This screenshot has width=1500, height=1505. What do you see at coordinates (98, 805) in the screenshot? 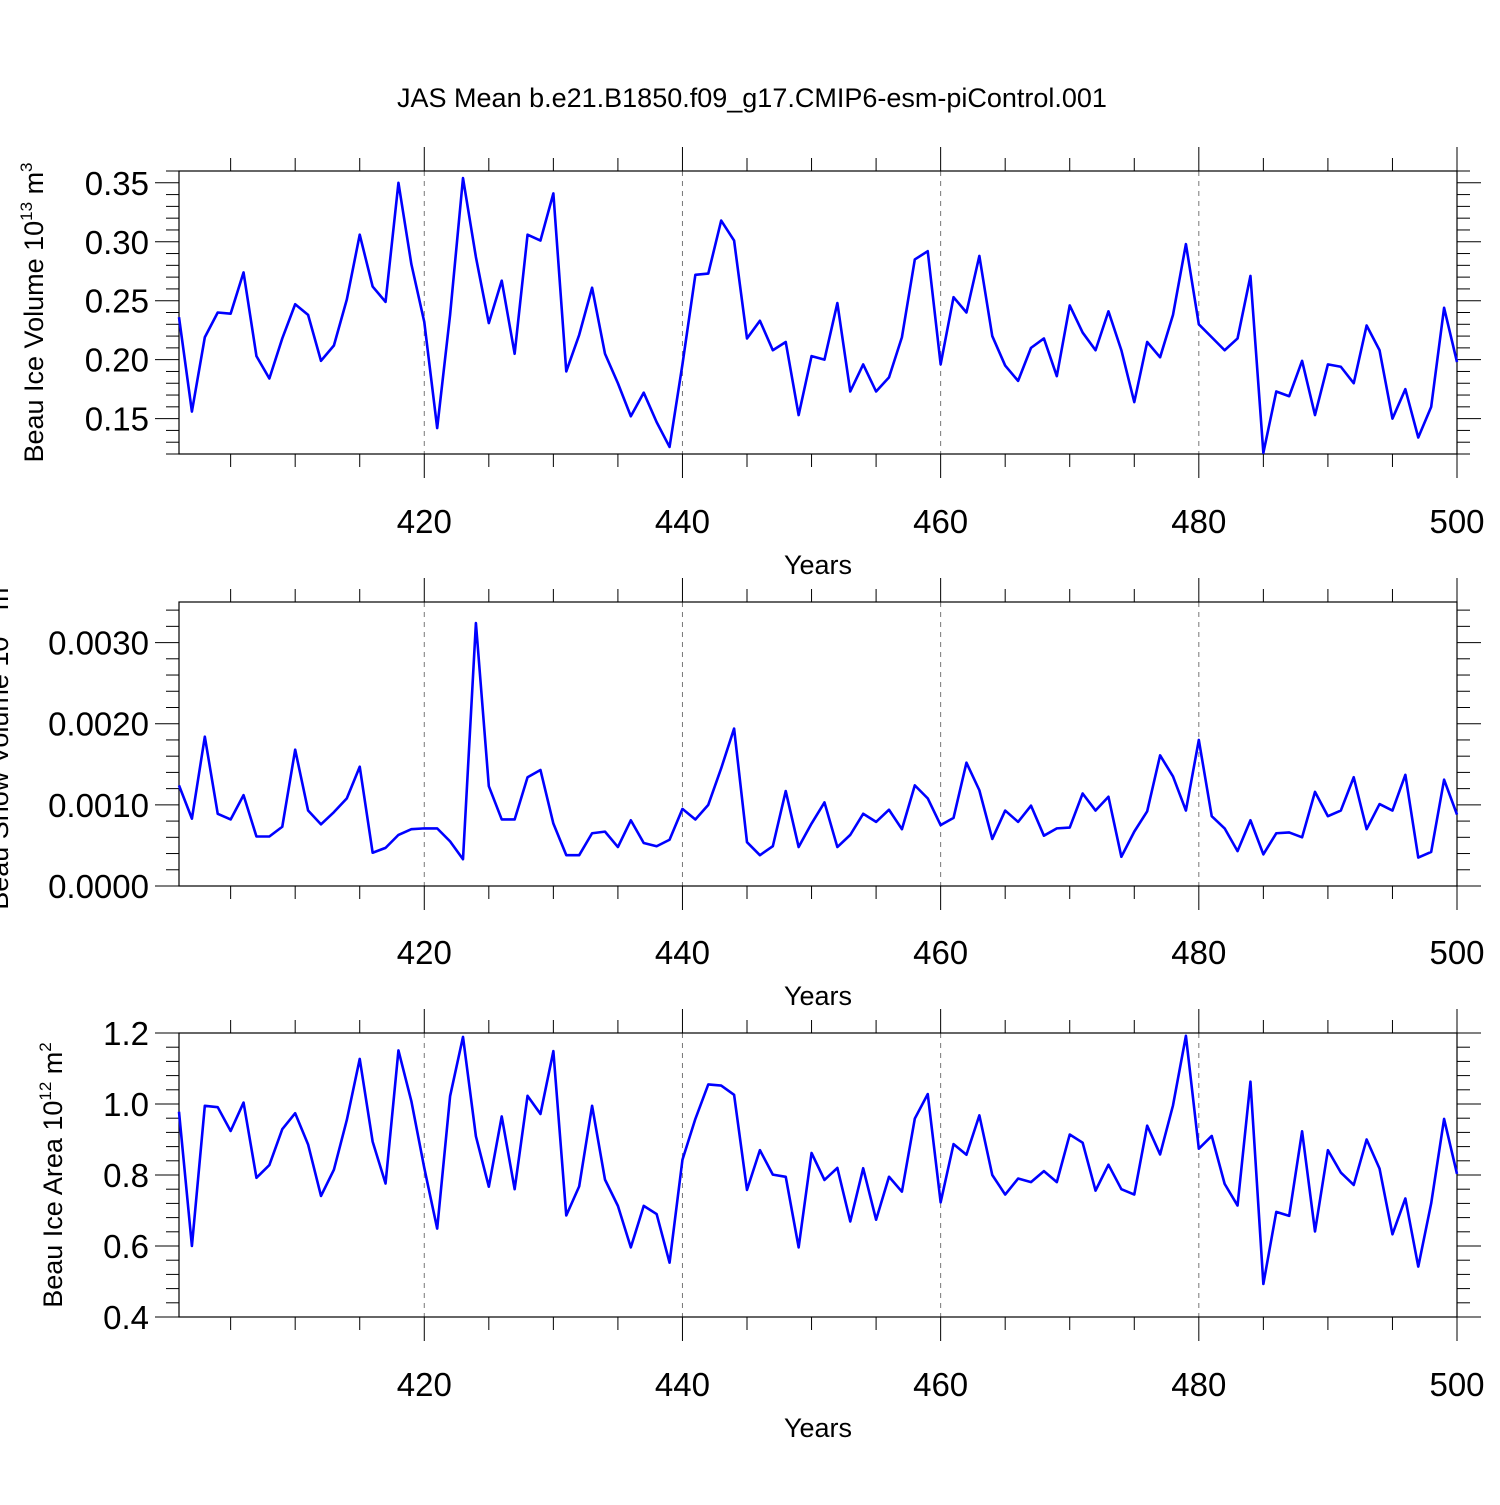
I see `y-tick-label: 0.0010` at bounding box center [98, 805].